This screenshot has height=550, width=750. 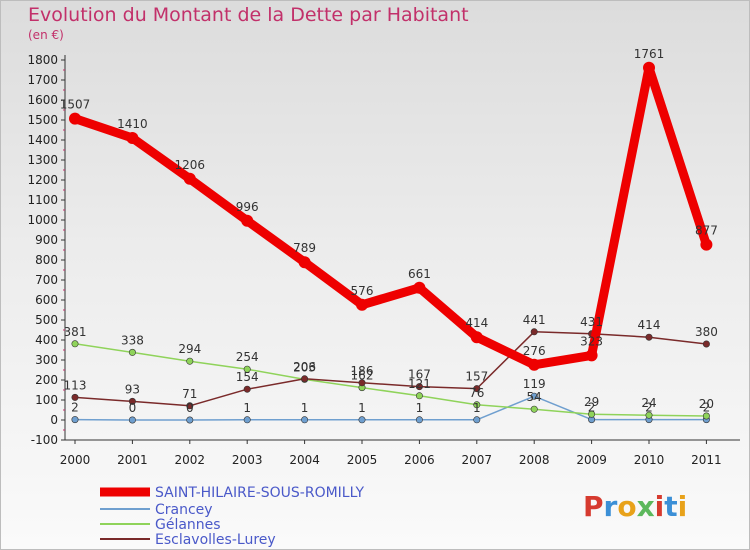 I want to click on data-label: 71, so click(x=189, y=394).